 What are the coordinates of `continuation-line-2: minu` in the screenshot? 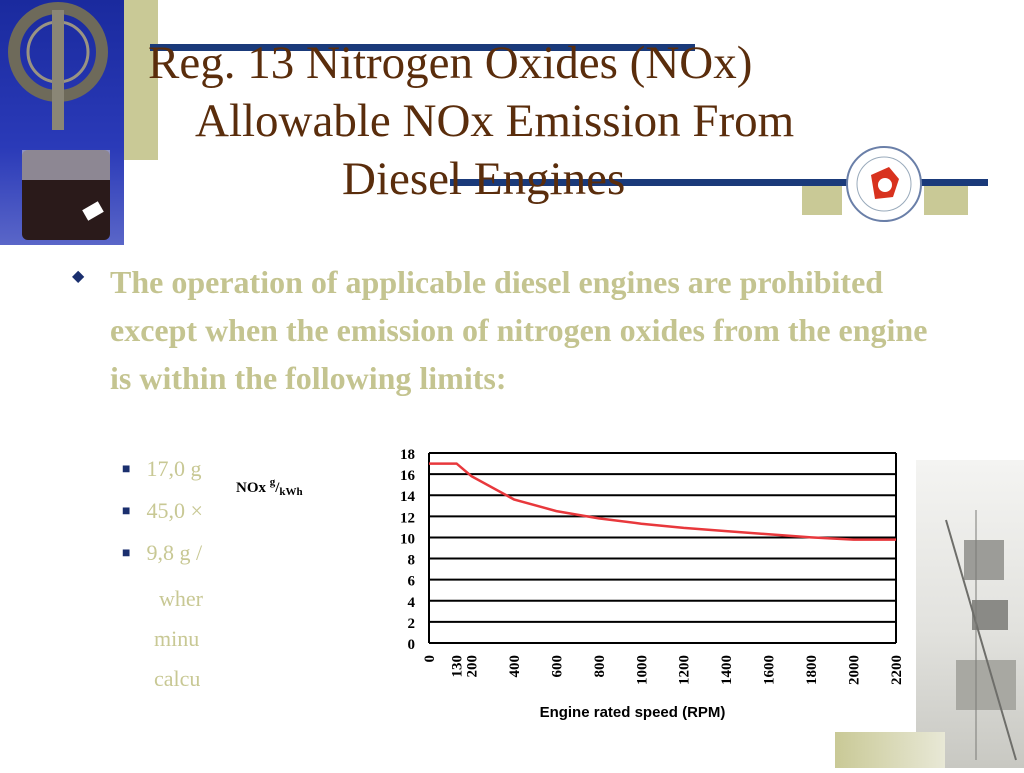 It's located at (176, 639).